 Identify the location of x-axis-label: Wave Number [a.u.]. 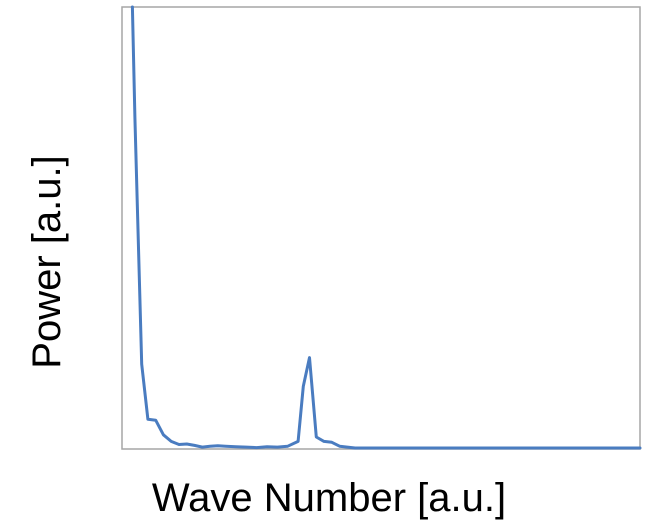
(329, 498).